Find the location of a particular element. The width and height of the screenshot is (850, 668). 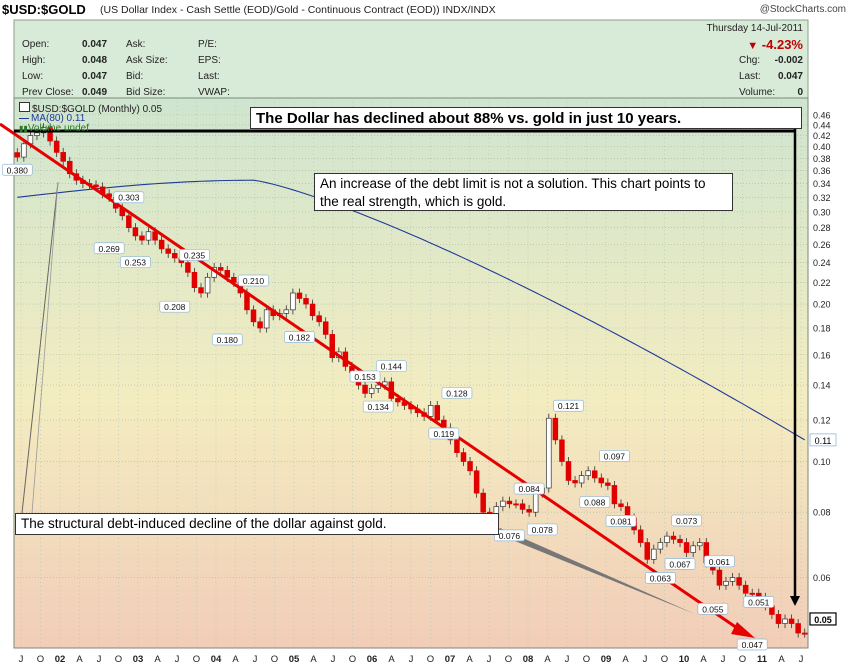

value-label: 0.073 is located at coordinates (687, 521).